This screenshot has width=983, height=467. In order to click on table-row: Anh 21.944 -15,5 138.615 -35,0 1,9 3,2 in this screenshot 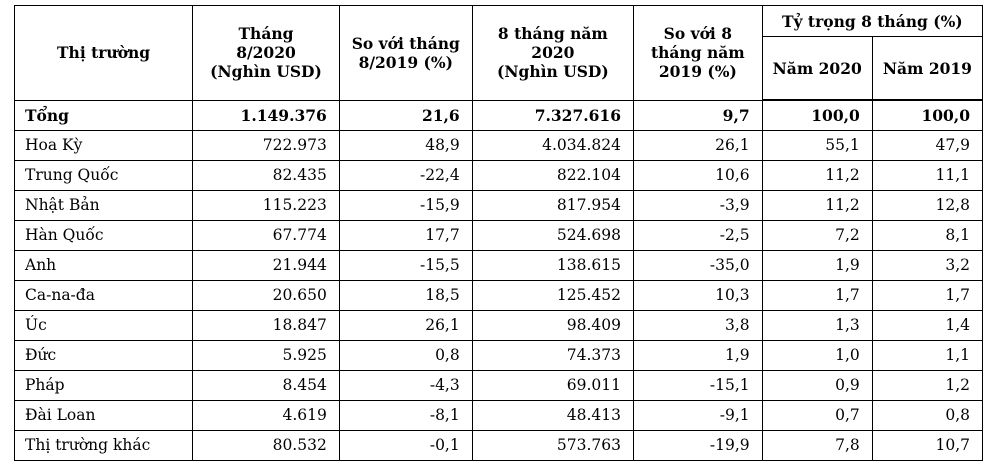, I will do `click(498, 265)`.